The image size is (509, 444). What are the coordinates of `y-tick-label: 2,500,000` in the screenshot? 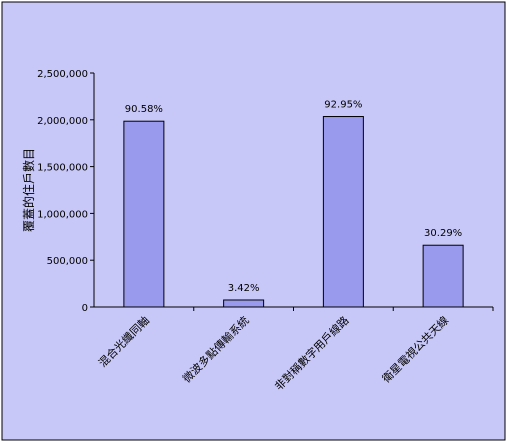 It's located at (62, 74).